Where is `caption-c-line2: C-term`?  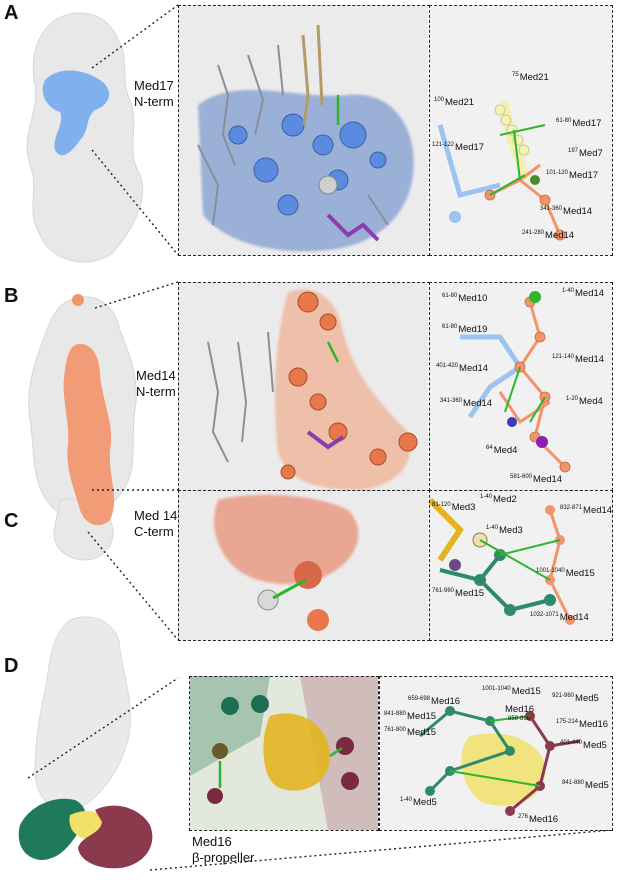
caption-c-line2: C-term is located at coordinates (154, 531).